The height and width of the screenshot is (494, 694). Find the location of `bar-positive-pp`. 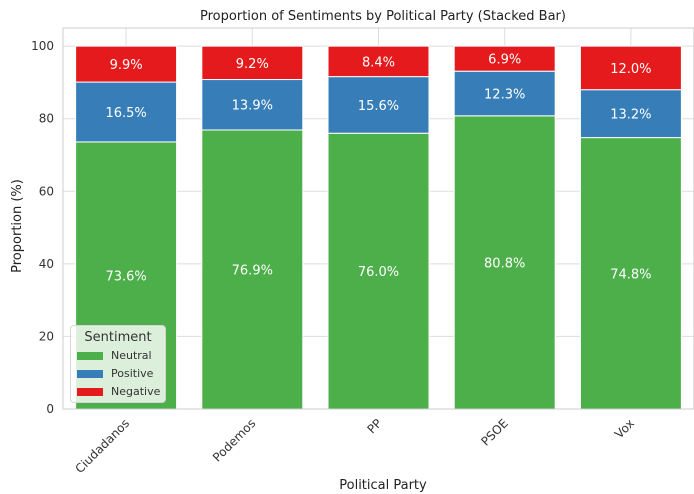

bar-positive-pp is located at coordinates (378, 105).